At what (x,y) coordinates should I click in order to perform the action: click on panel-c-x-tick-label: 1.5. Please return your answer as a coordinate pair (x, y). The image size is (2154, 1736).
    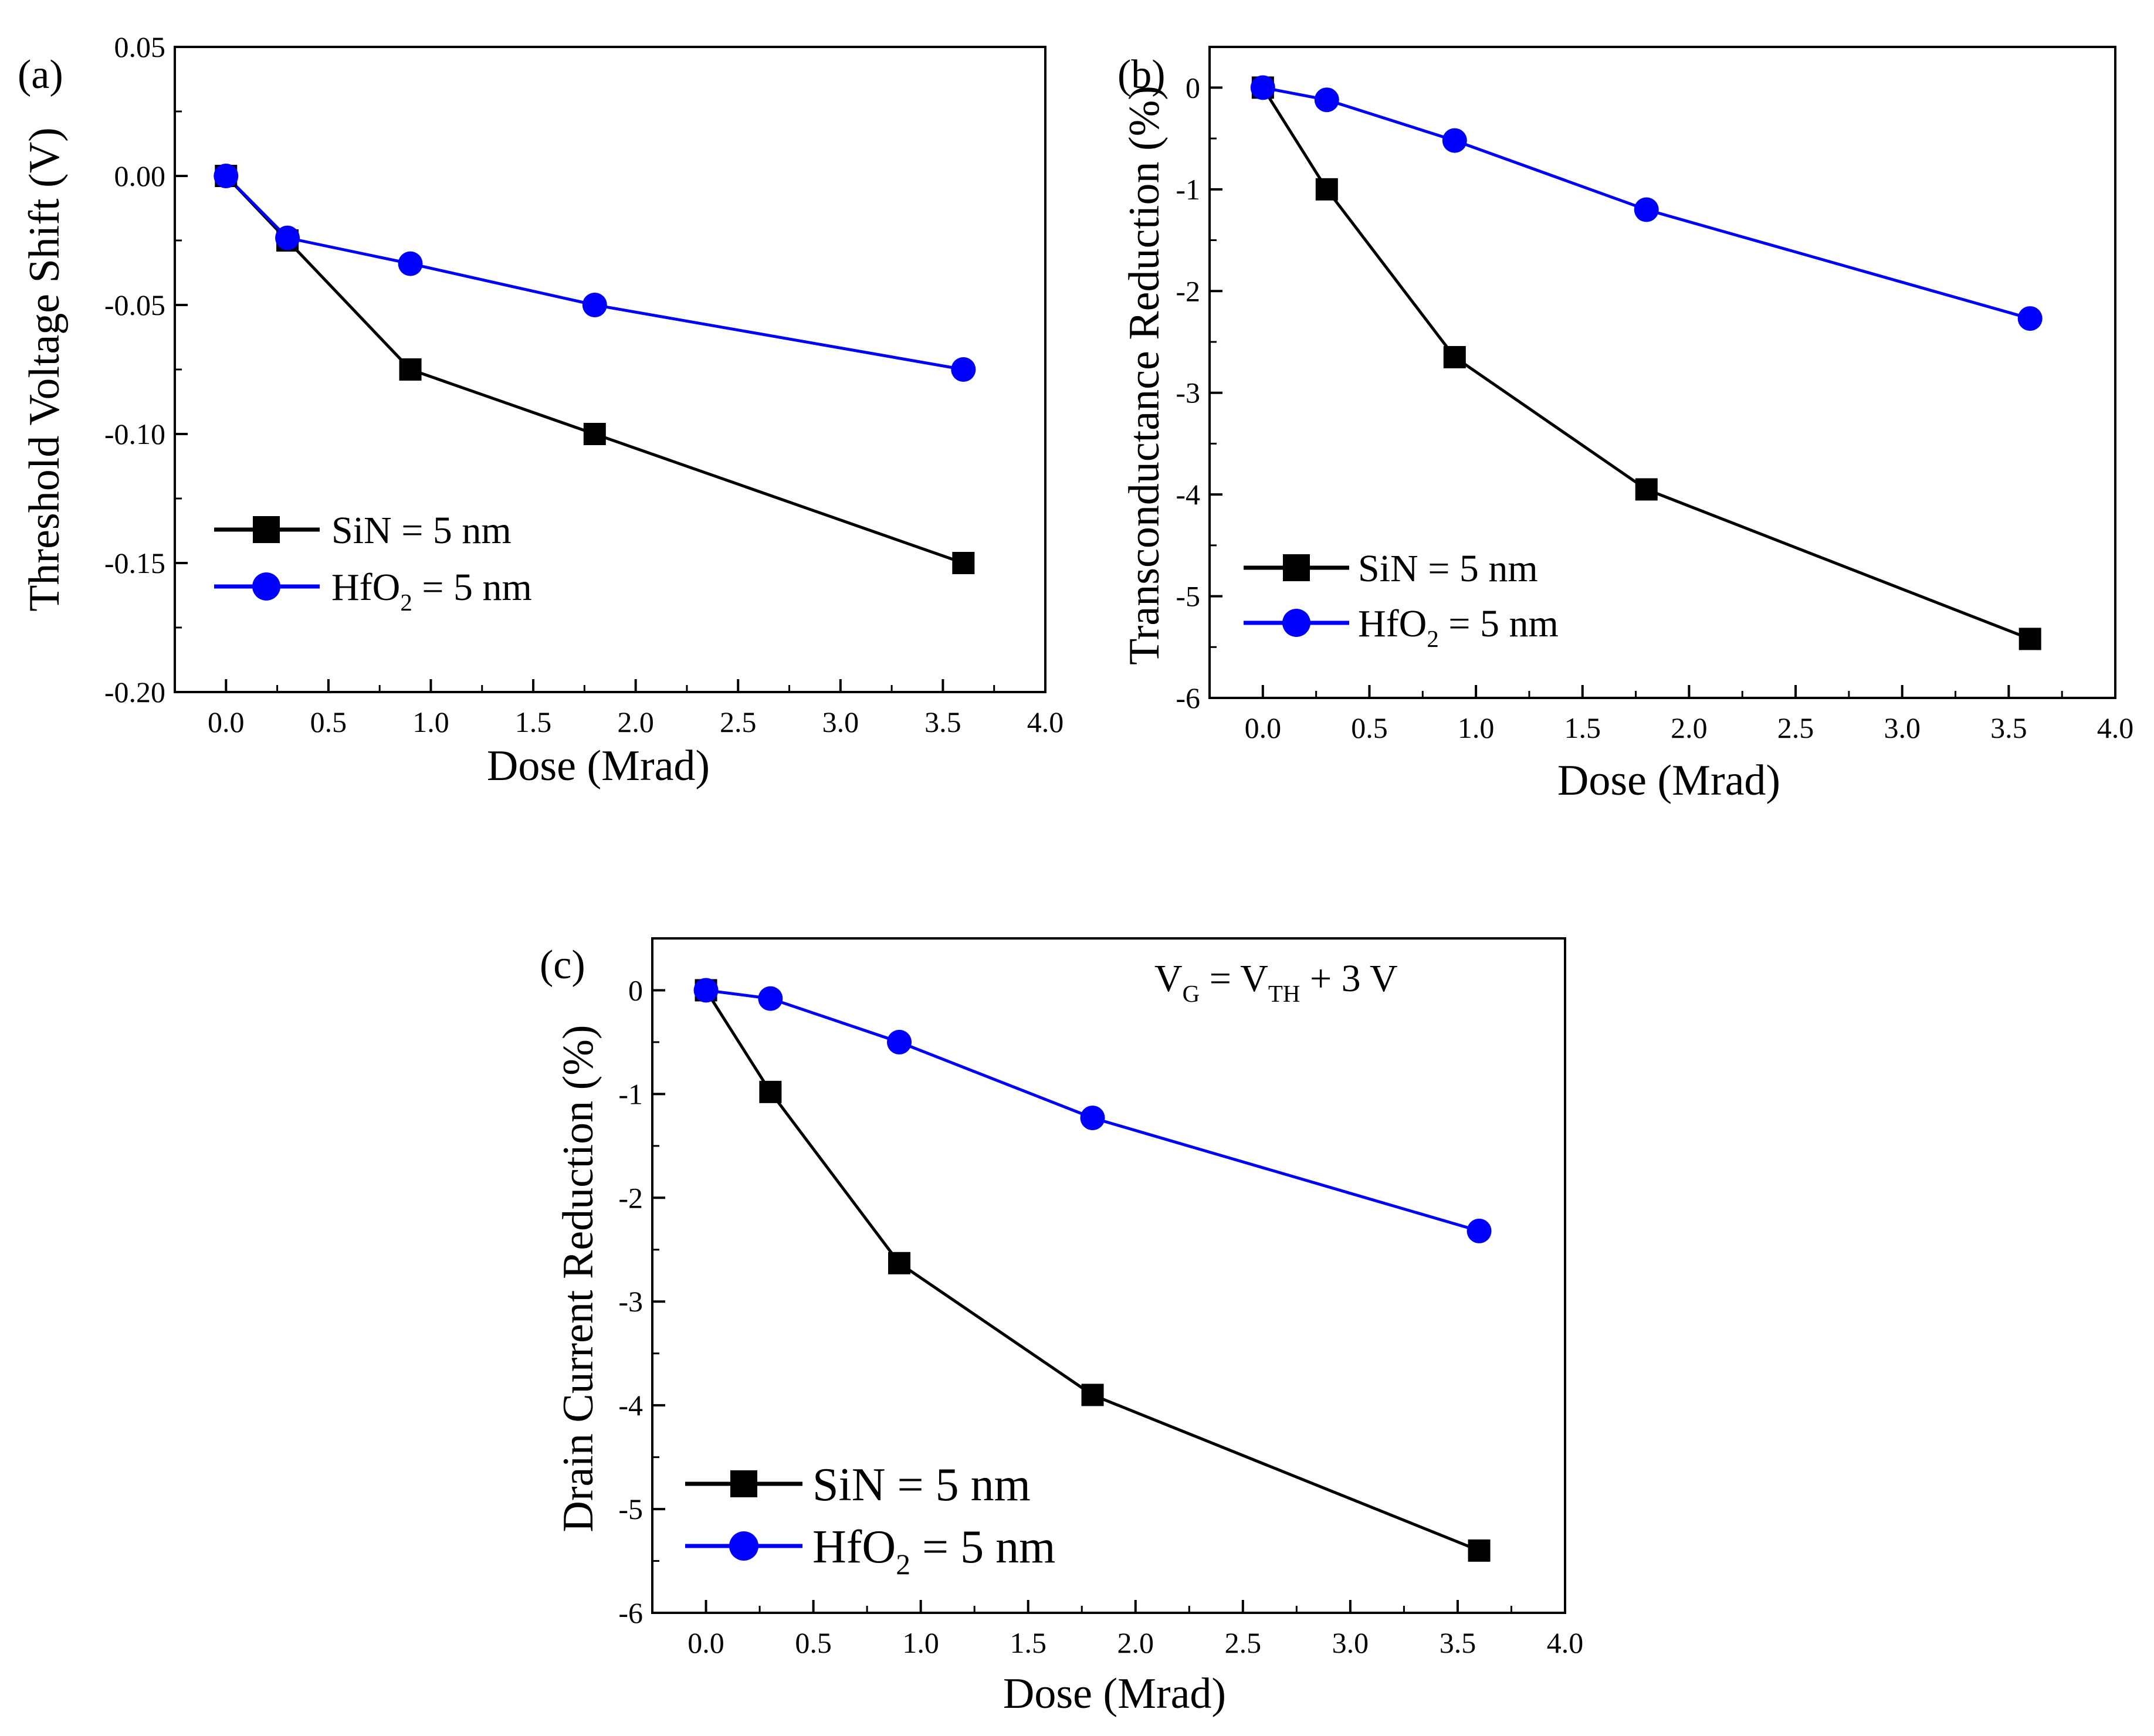
    Looking at the image, I should click on (1028, 1642).